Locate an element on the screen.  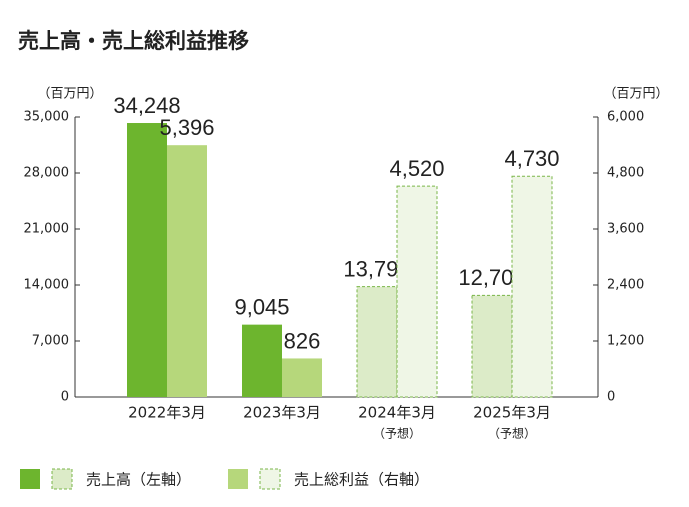
value-label: 5,396 is located at coordinates (186, 127).